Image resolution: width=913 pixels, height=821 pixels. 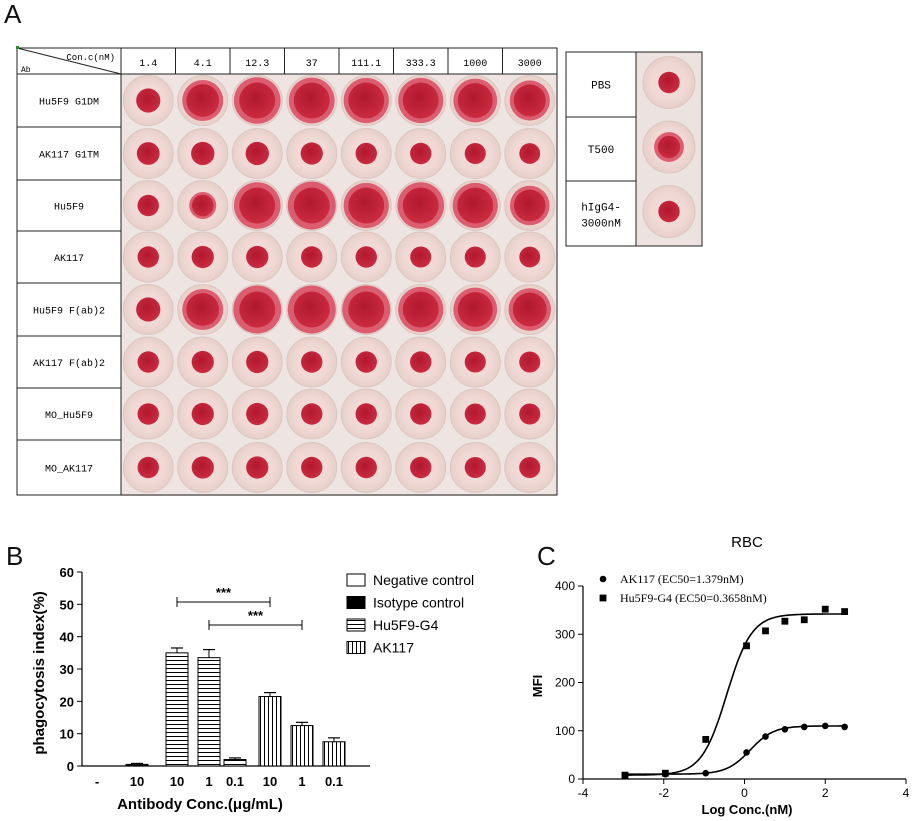 What do you see at coordinates (565, 731) in the screenshot?
I see `line-ytick-label: 100` at bounding box center [565, 731].